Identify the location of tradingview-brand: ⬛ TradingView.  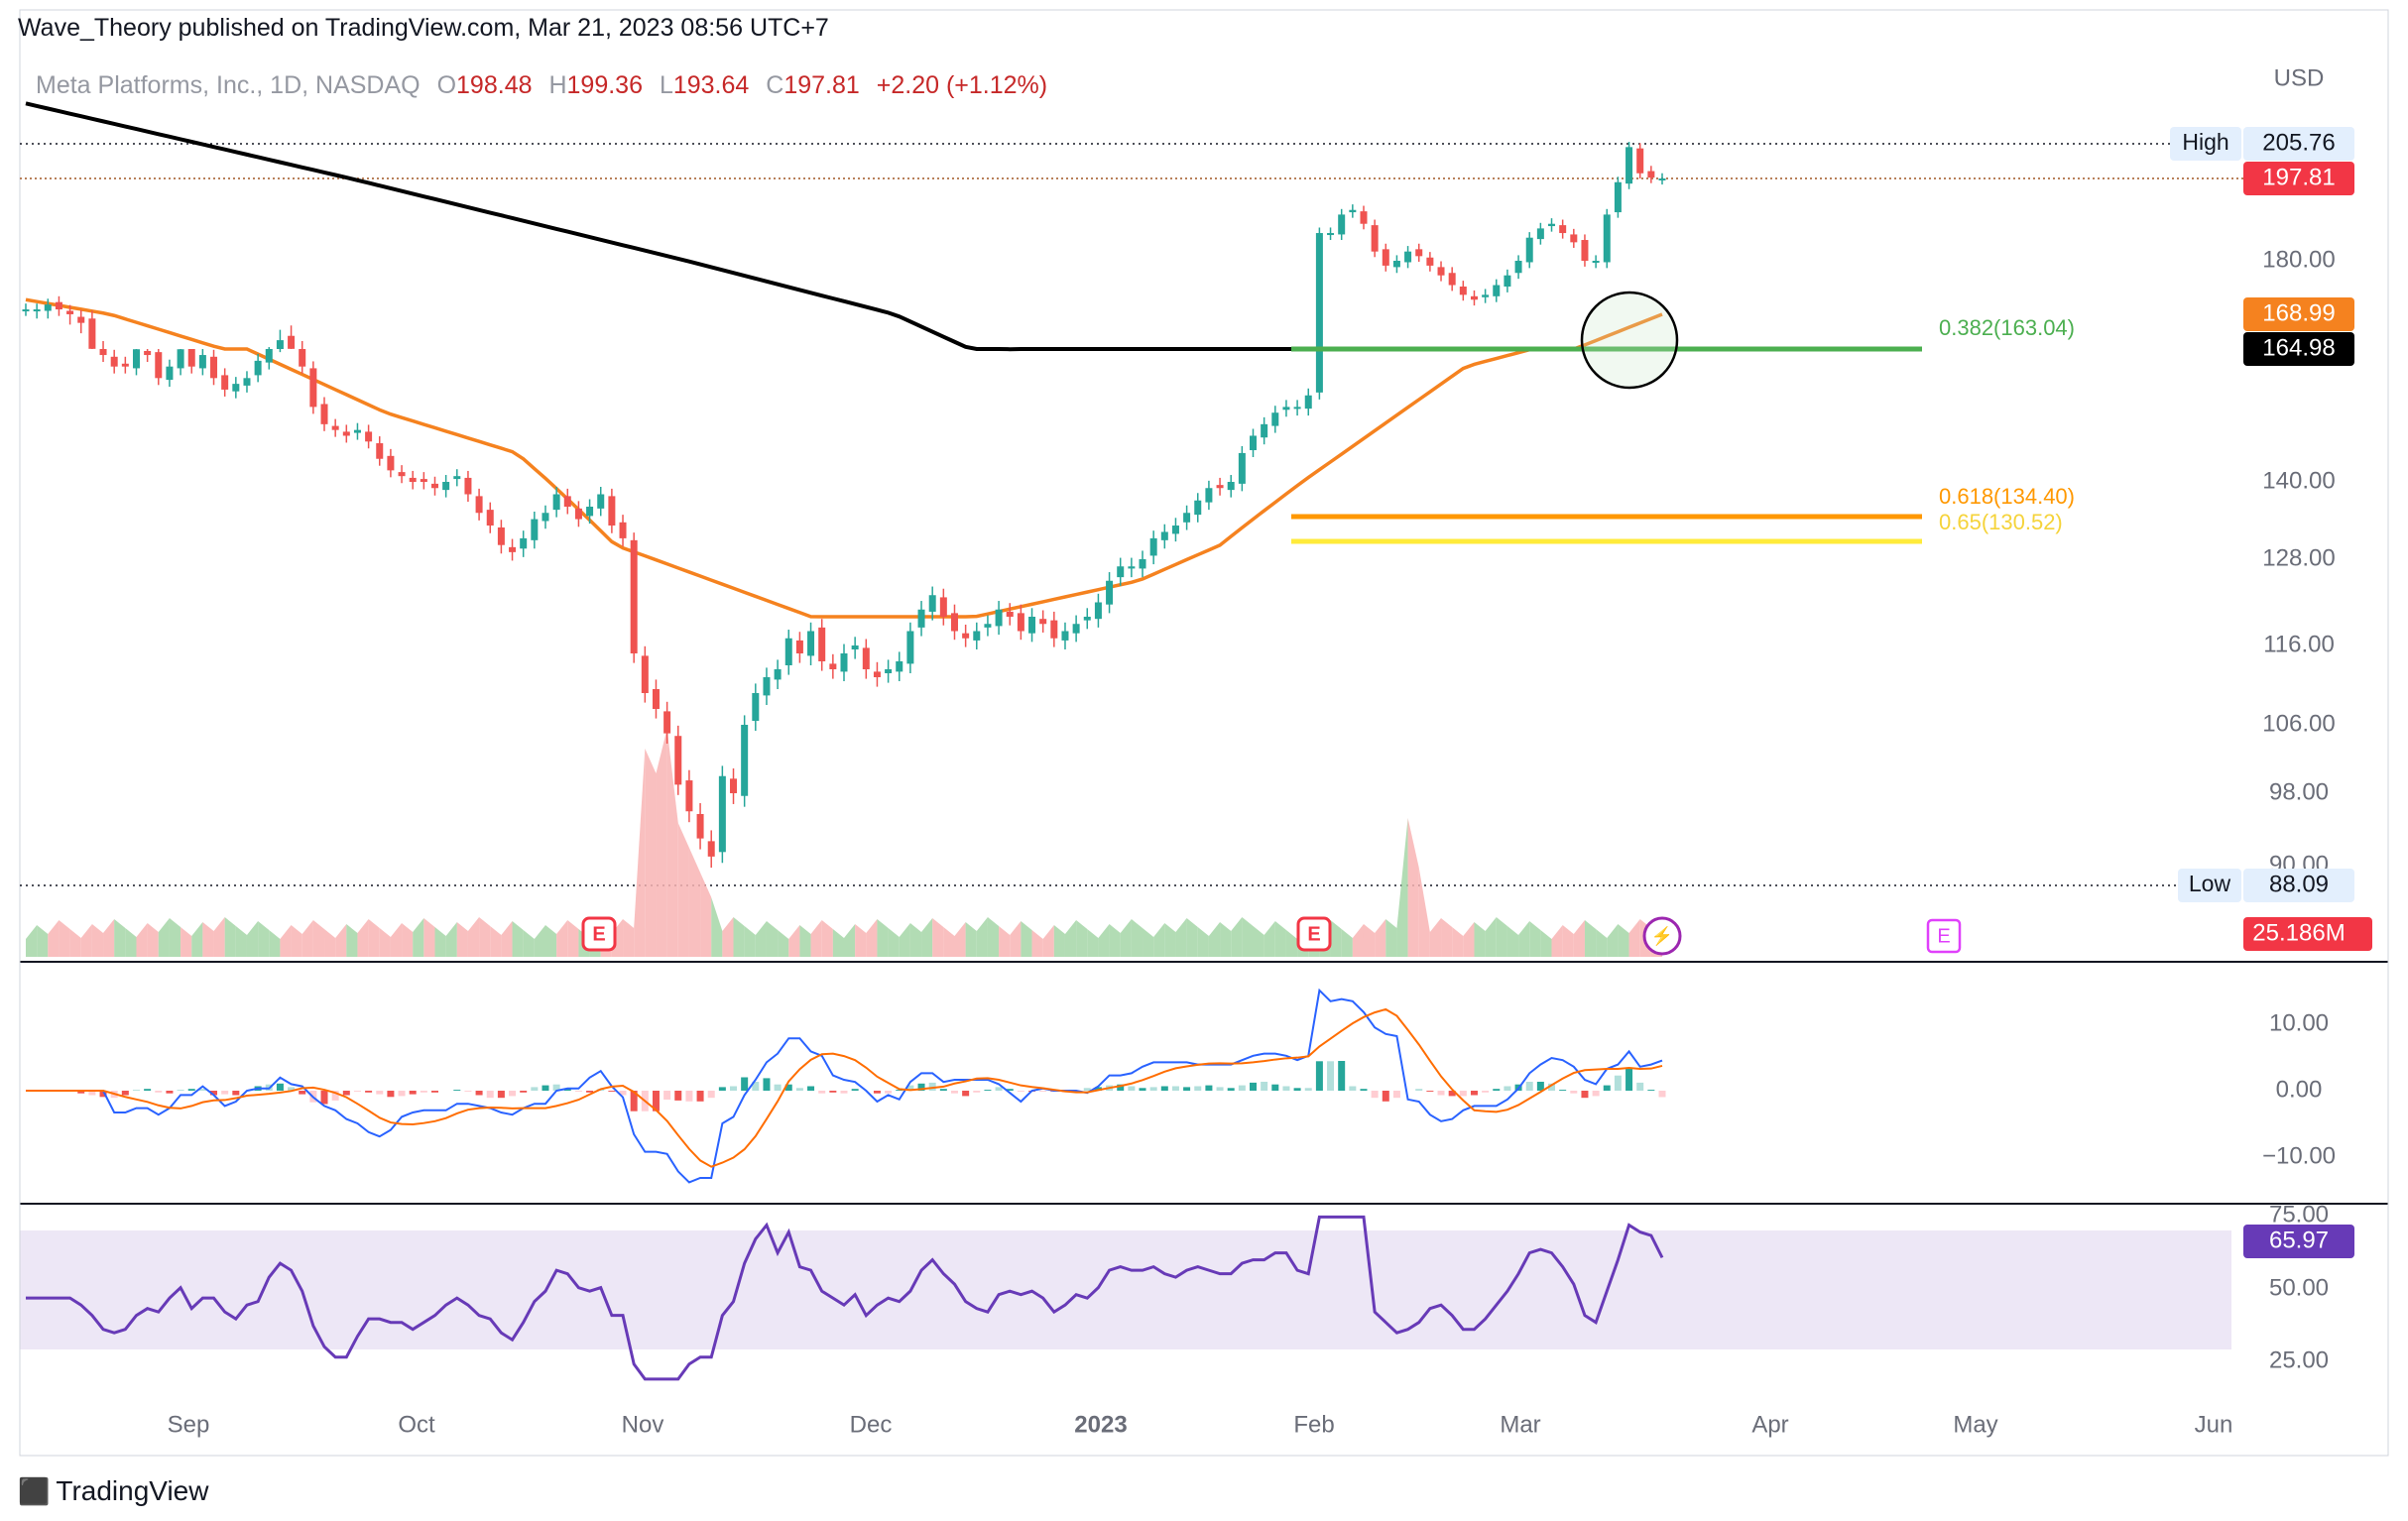
(113, 1491).